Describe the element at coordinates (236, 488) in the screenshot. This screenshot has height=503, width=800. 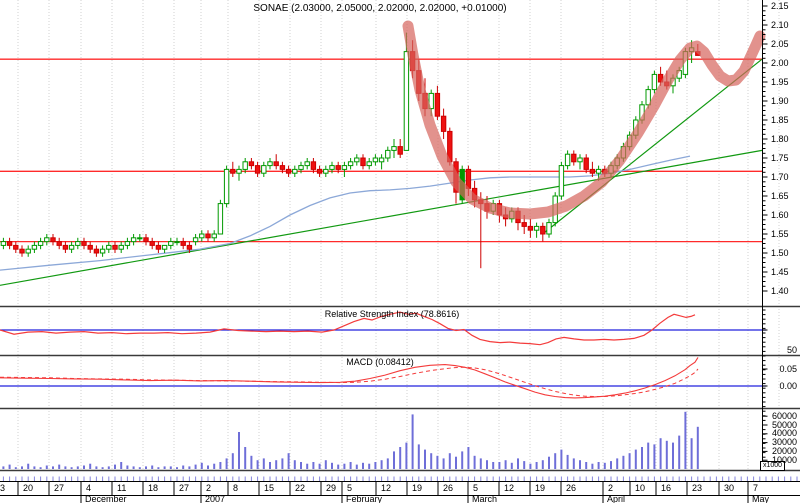
I see `date-day-label: 8` at that location.